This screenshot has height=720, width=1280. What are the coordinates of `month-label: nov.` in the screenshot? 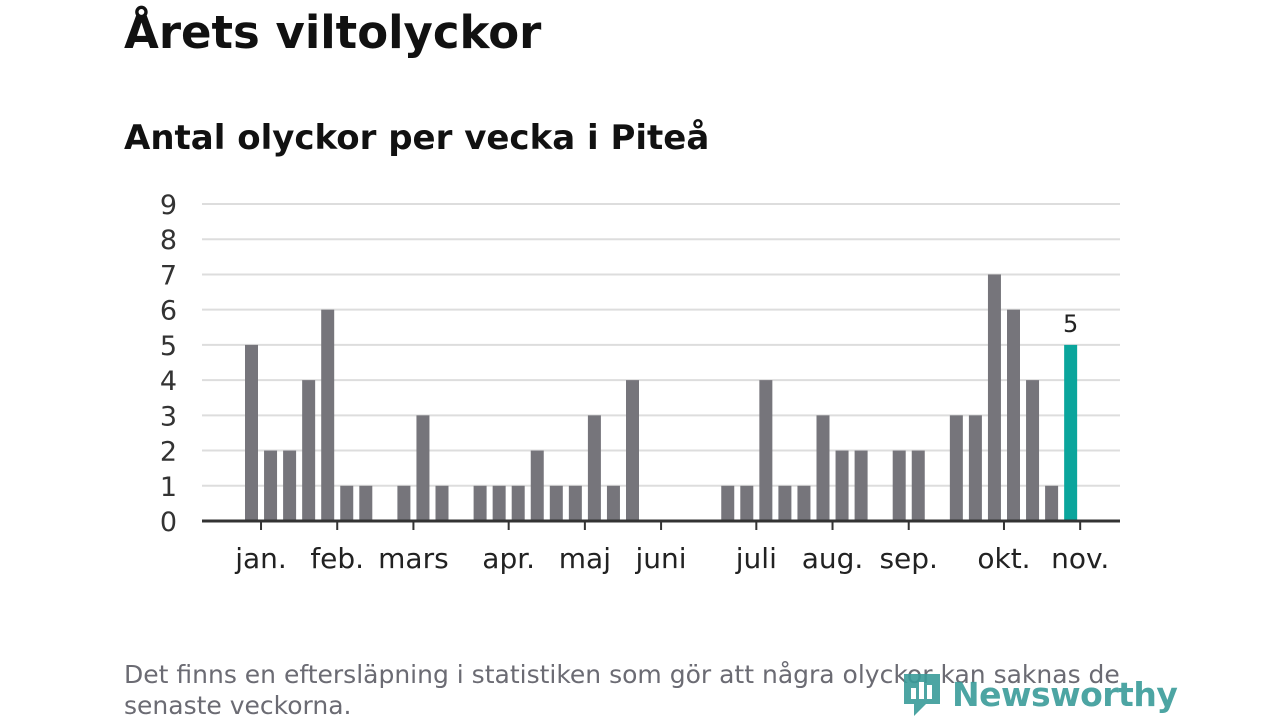 It's located at (1080, 558).